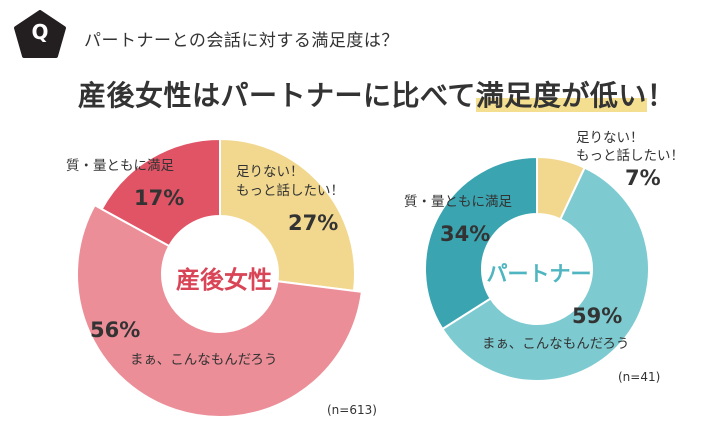 Image resolution: width=707 pixels, height=423 pixels. I want to click on headline-end: ！, so click(661, 95).